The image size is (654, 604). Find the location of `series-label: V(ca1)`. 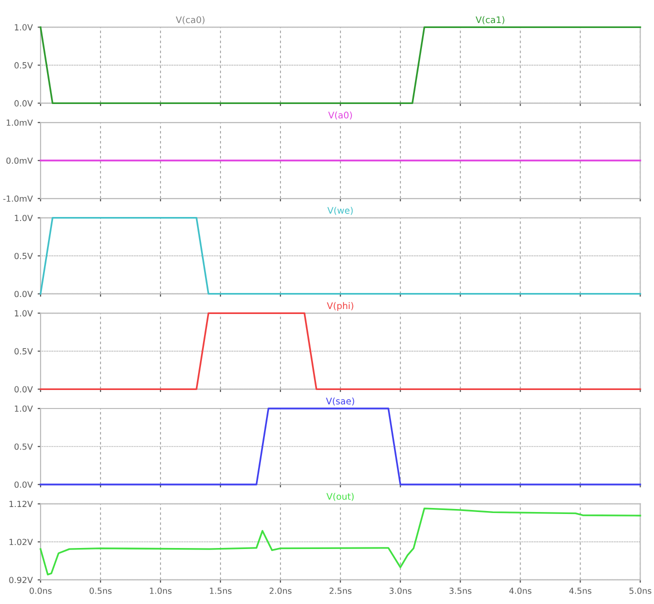

series-label: V(ca1) is located at coordinates (490, 20).